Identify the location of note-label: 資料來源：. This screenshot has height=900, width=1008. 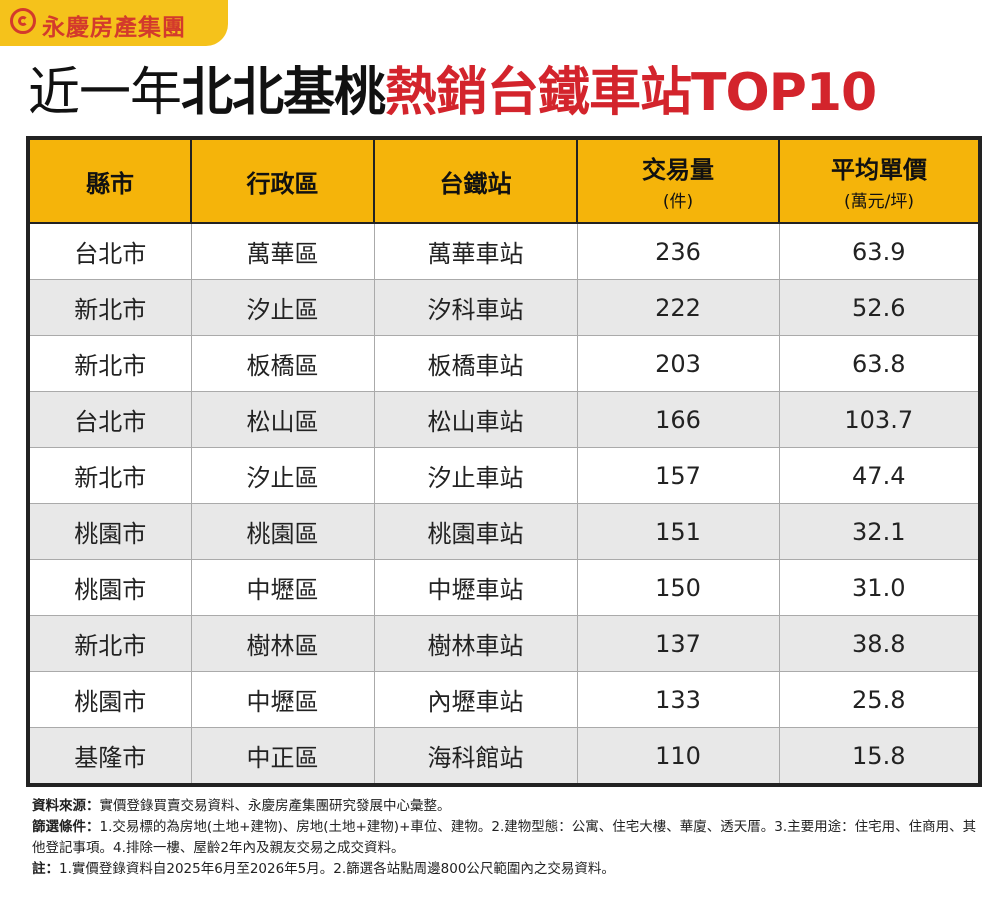
(66, 806).